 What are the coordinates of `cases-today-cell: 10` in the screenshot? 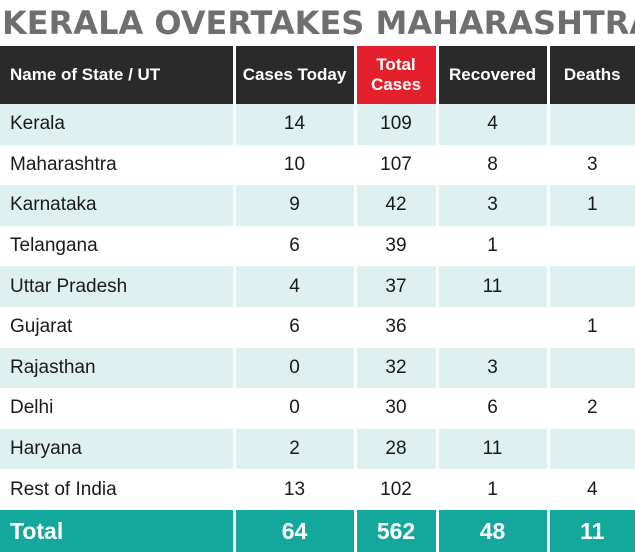 It's located at (295, 165).